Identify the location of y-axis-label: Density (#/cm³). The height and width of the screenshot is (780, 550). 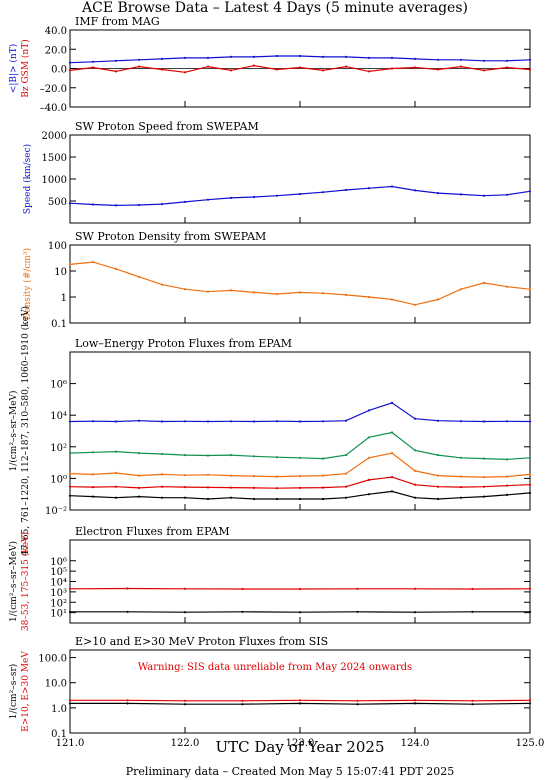
(27, 284).